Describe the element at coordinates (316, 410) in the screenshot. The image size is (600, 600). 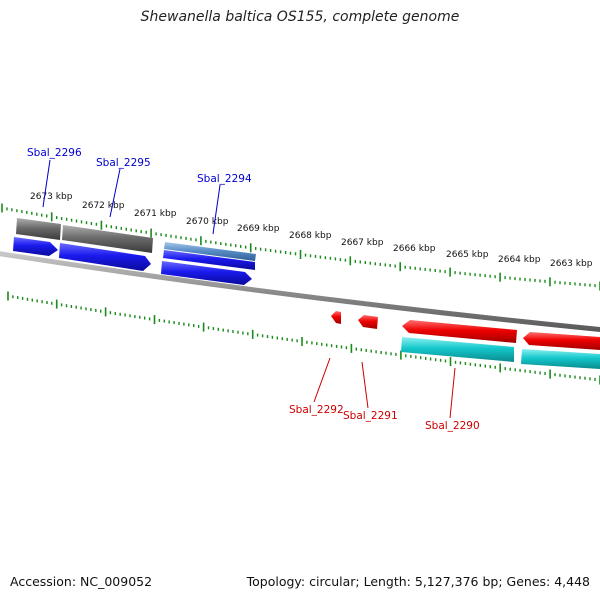
I see `gene-label-sbal-2292: Sbal_2292` at that location.